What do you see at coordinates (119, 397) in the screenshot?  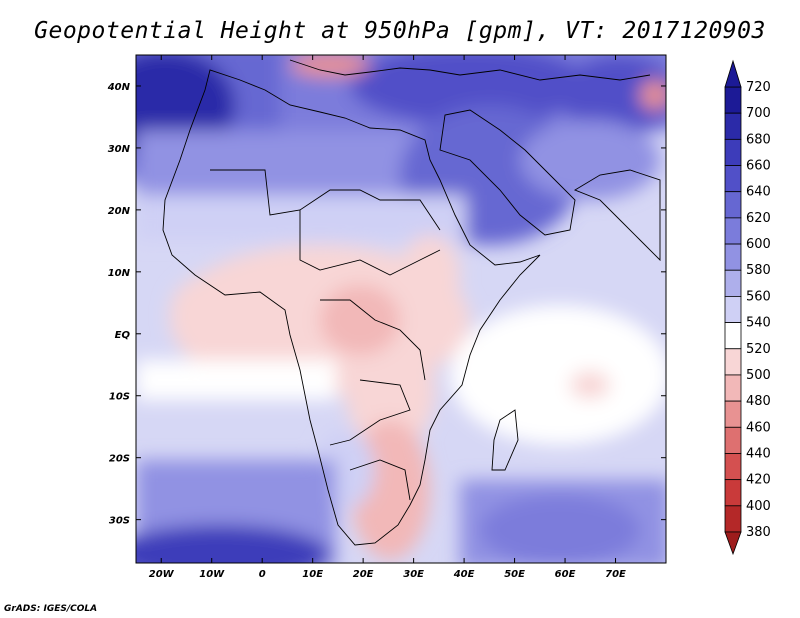 I see `y-tick-label: 10S` at bounding box center [119, 397].